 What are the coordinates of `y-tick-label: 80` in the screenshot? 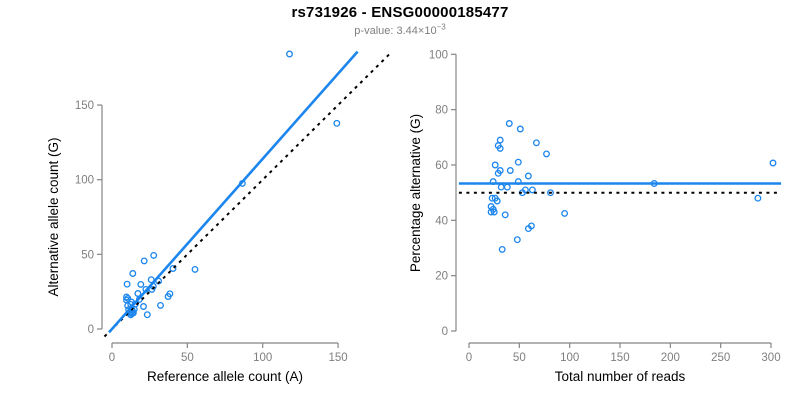 It's located at (441, 111).